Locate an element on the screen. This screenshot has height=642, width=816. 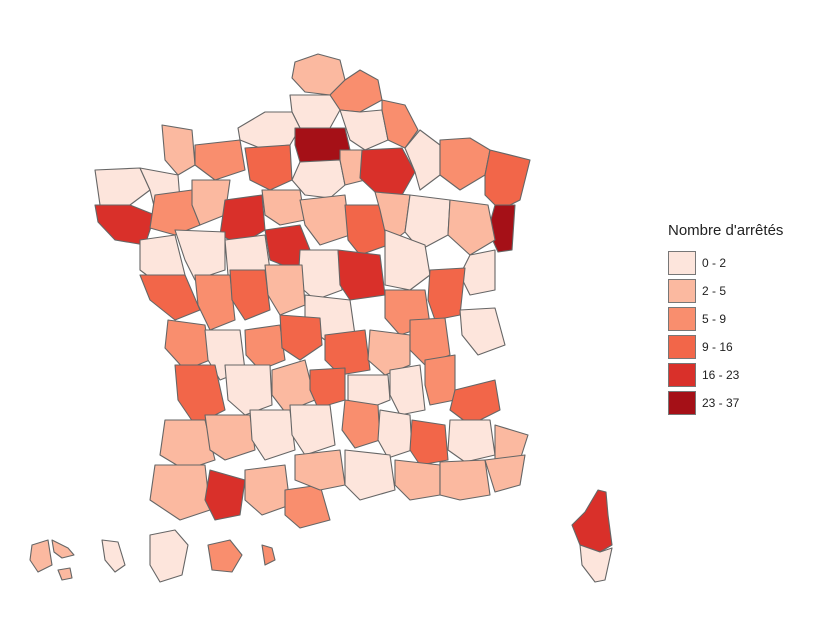
legend-entry: 0 - 2 is located at coordinates (725, 263).